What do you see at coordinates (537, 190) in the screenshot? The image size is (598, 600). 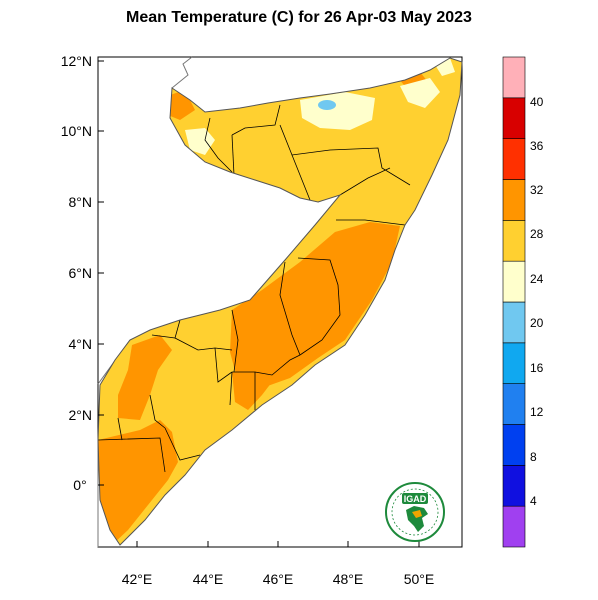 I see `colorbar-label-32: 32` at bounding box center [537, 190].